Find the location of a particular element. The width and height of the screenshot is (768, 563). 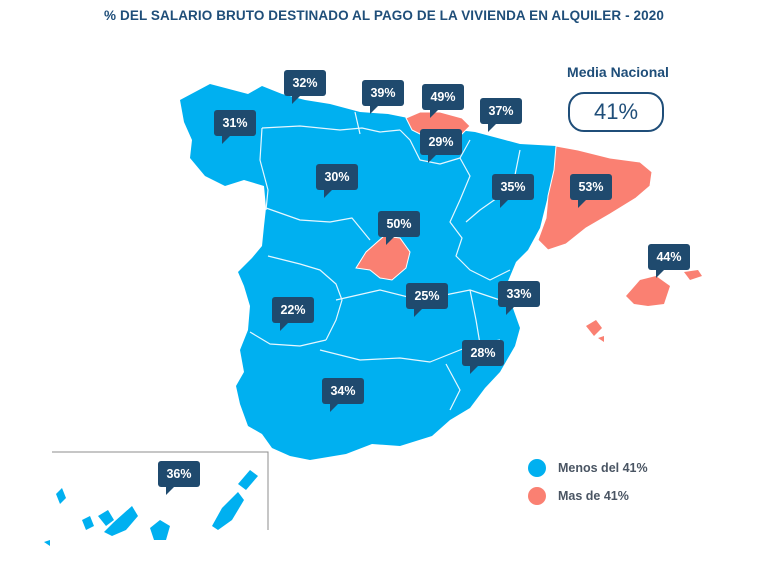

callout-castilla-la-mancha: 25% is located at coordinates (427, 300).